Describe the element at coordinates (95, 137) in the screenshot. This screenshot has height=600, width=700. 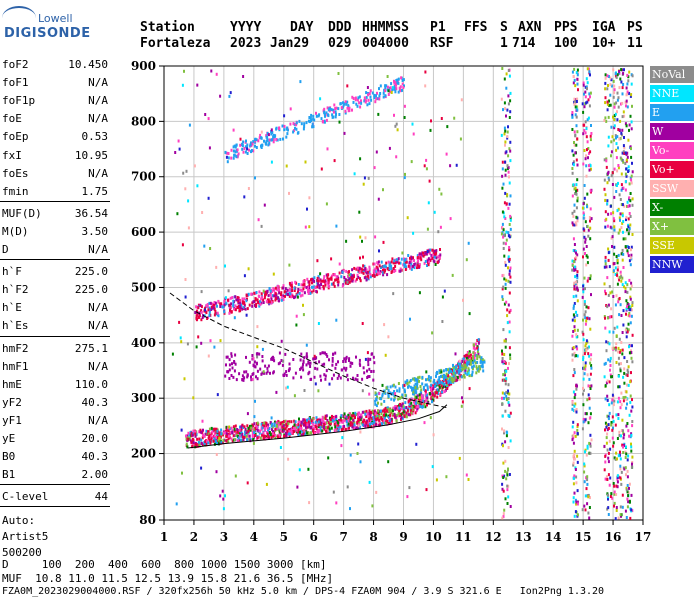
I see `parameter-value: 0.53` at that location.